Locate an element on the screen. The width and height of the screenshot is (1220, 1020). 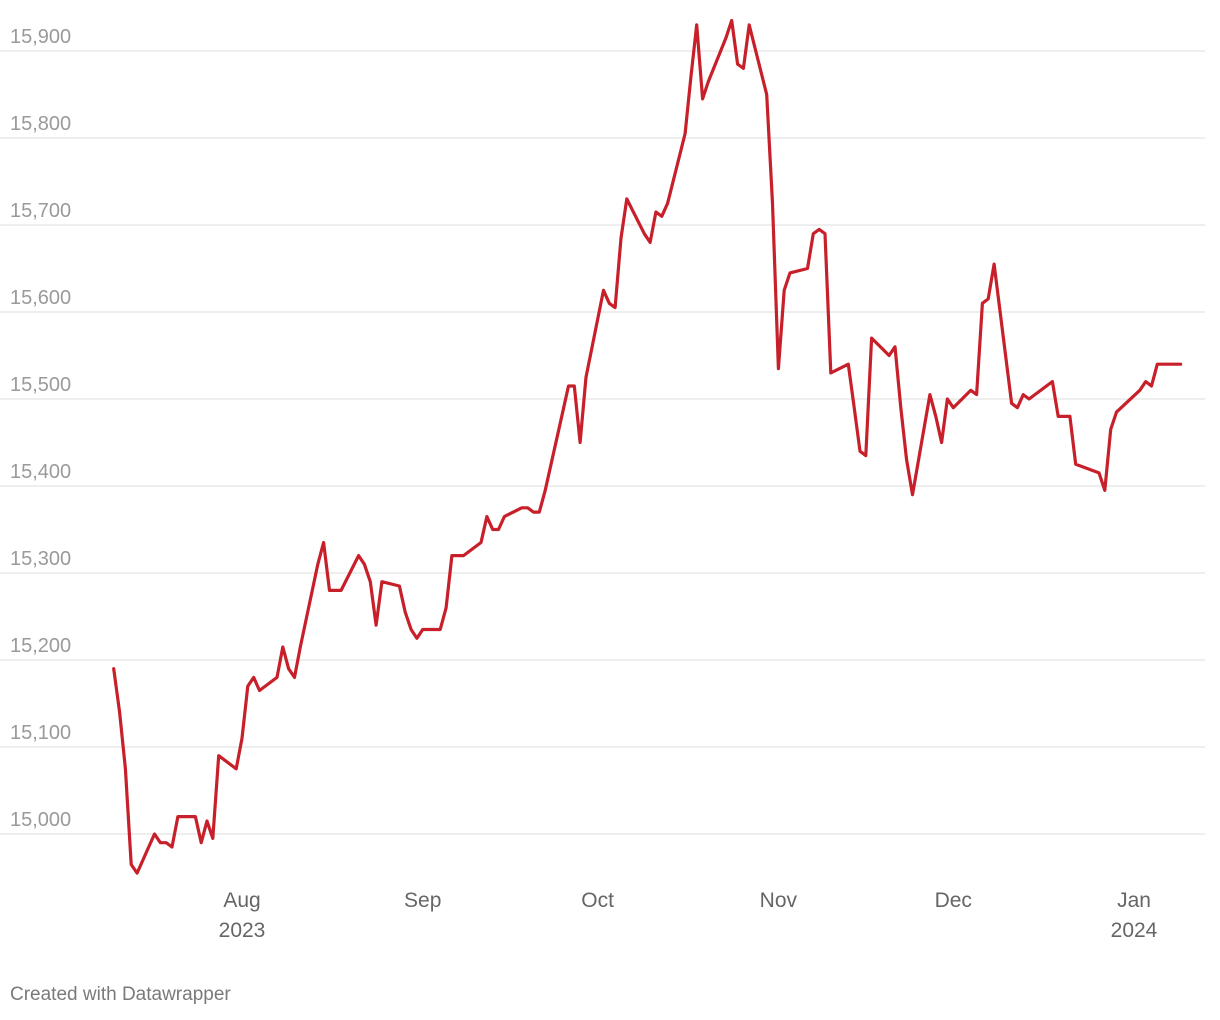
x-tick-label: Oct is located at coordinates (597, 900).